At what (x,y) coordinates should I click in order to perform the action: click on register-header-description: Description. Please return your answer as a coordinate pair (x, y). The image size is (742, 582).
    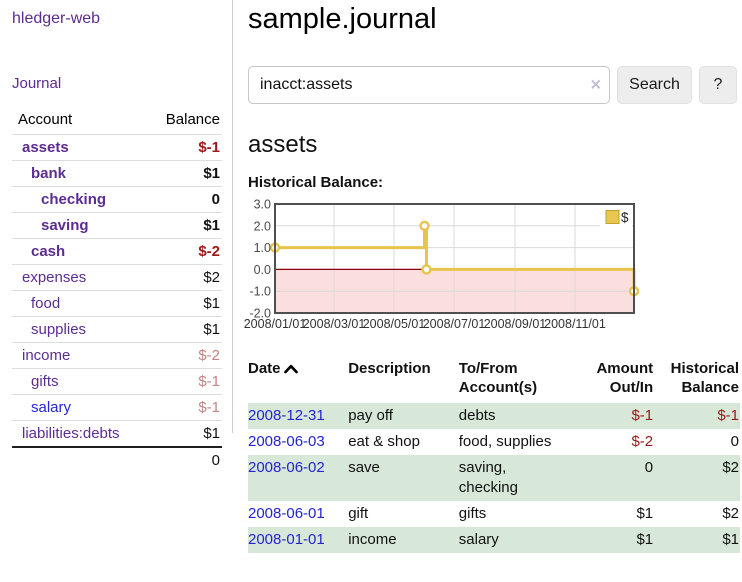
    Looking at the image, I should click on (389, 368).